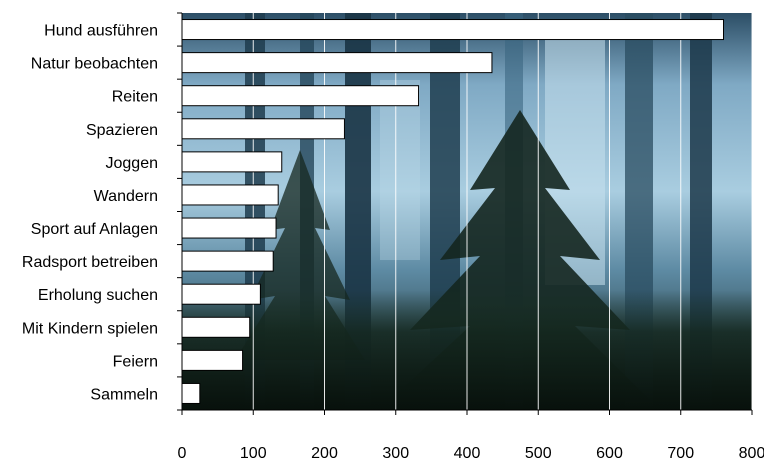 This screenshot has width=764, height=462. Describe the element at coordinates (253, 453) in the screenshot. I see `x-tick-label: 100` at that location.